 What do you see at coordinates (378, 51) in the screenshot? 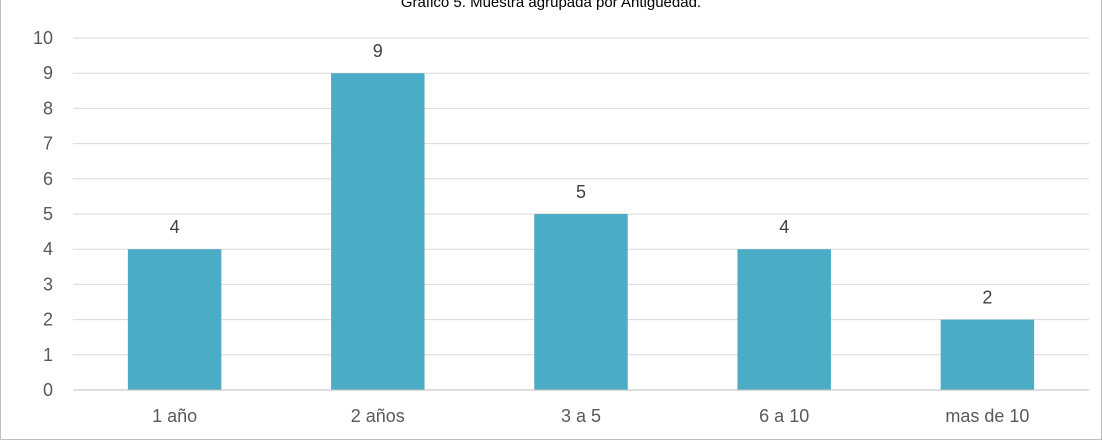
I see `data-label: 9` at bounding box center [378, 51].